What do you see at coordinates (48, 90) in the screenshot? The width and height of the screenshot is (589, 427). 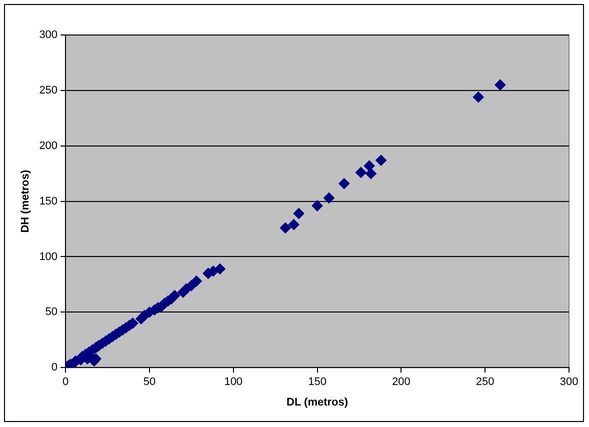 I see `y-tick-label: 250` at bounding box center [48, 90].